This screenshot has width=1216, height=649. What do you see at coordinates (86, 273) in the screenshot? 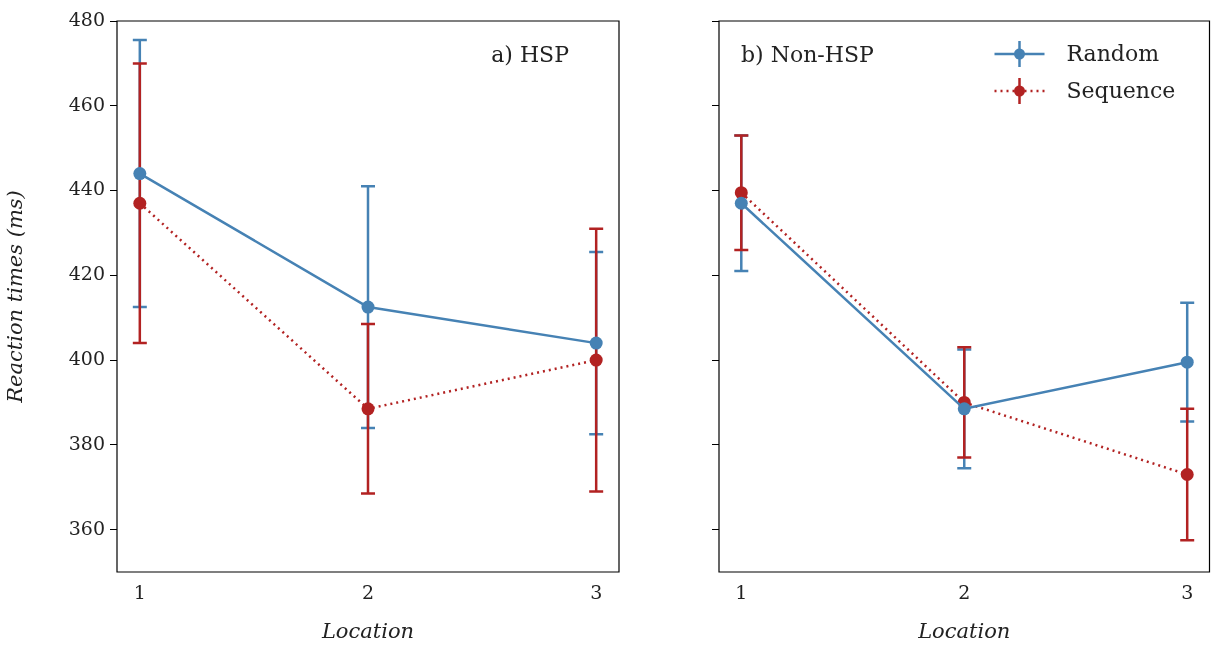
I see `y-tick-label: 420` at bounding box center [86, 273].